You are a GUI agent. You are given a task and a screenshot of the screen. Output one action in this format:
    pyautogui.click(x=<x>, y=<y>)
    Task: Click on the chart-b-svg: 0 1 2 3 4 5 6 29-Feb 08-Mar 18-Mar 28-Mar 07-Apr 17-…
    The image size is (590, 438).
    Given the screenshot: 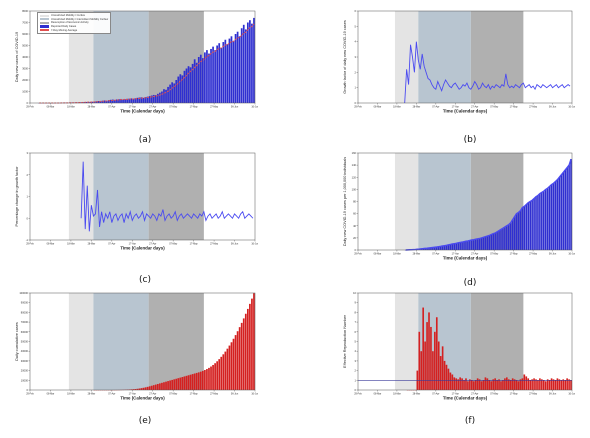 What is the action you would take?
    pyautogui.click(x=459, y=61)
    